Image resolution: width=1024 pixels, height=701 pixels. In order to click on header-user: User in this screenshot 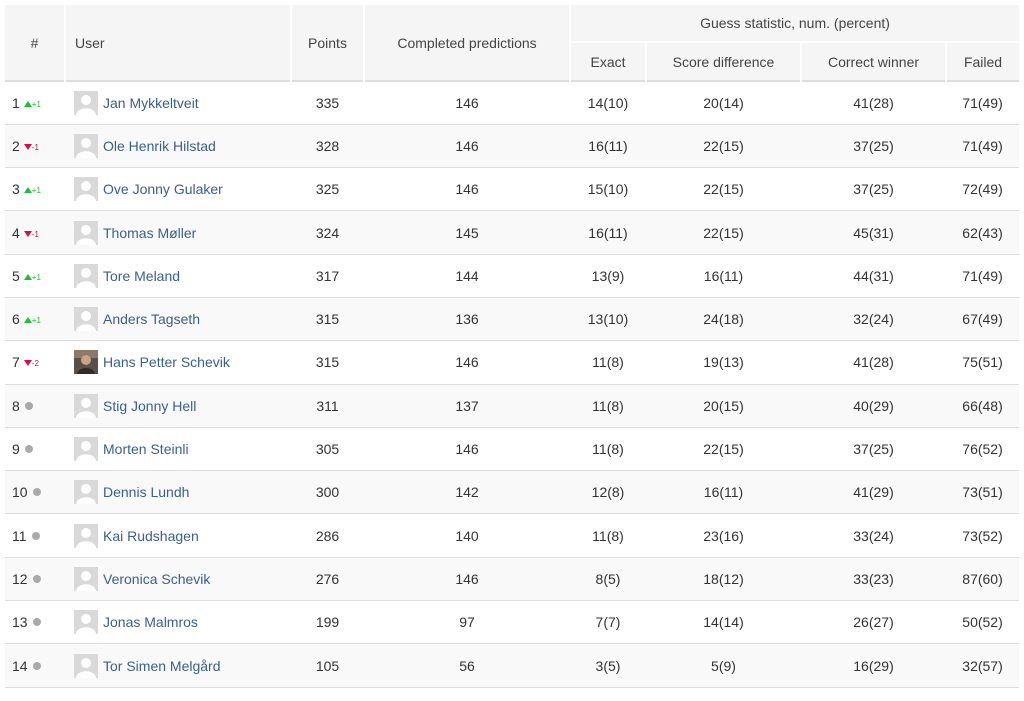, I will do `click(178, 43)`.